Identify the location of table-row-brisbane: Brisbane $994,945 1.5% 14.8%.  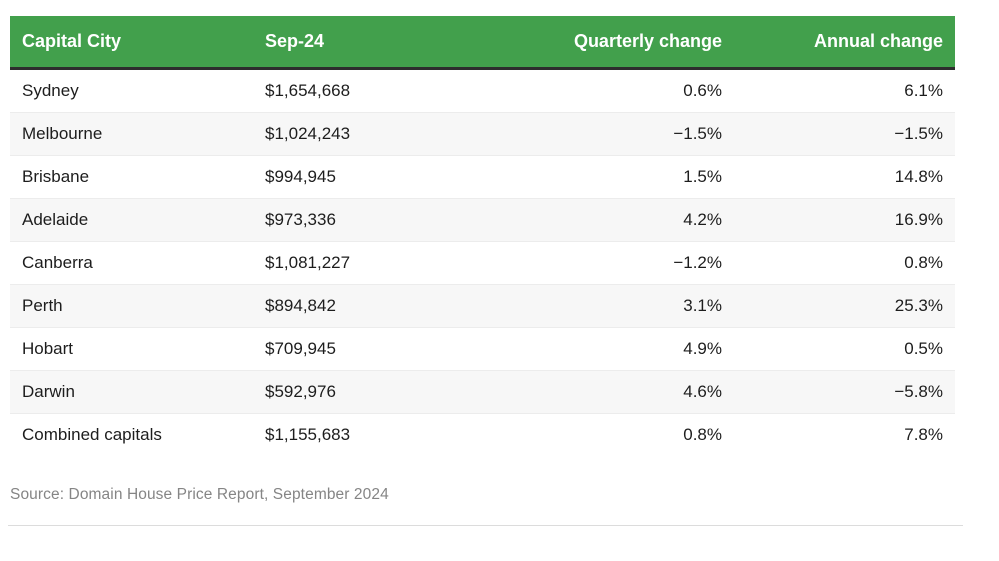
(482, 177).